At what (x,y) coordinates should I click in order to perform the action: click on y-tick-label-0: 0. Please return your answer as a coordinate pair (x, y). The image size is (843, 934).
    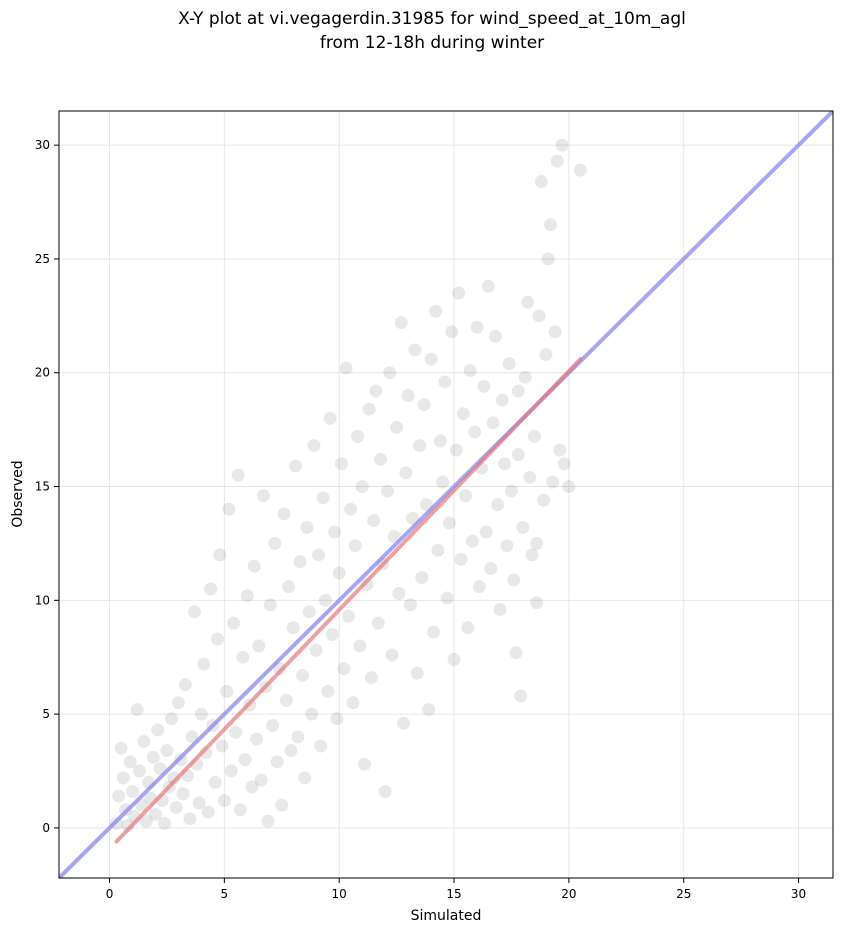
    Looking at the image, I should click on (46, 828).